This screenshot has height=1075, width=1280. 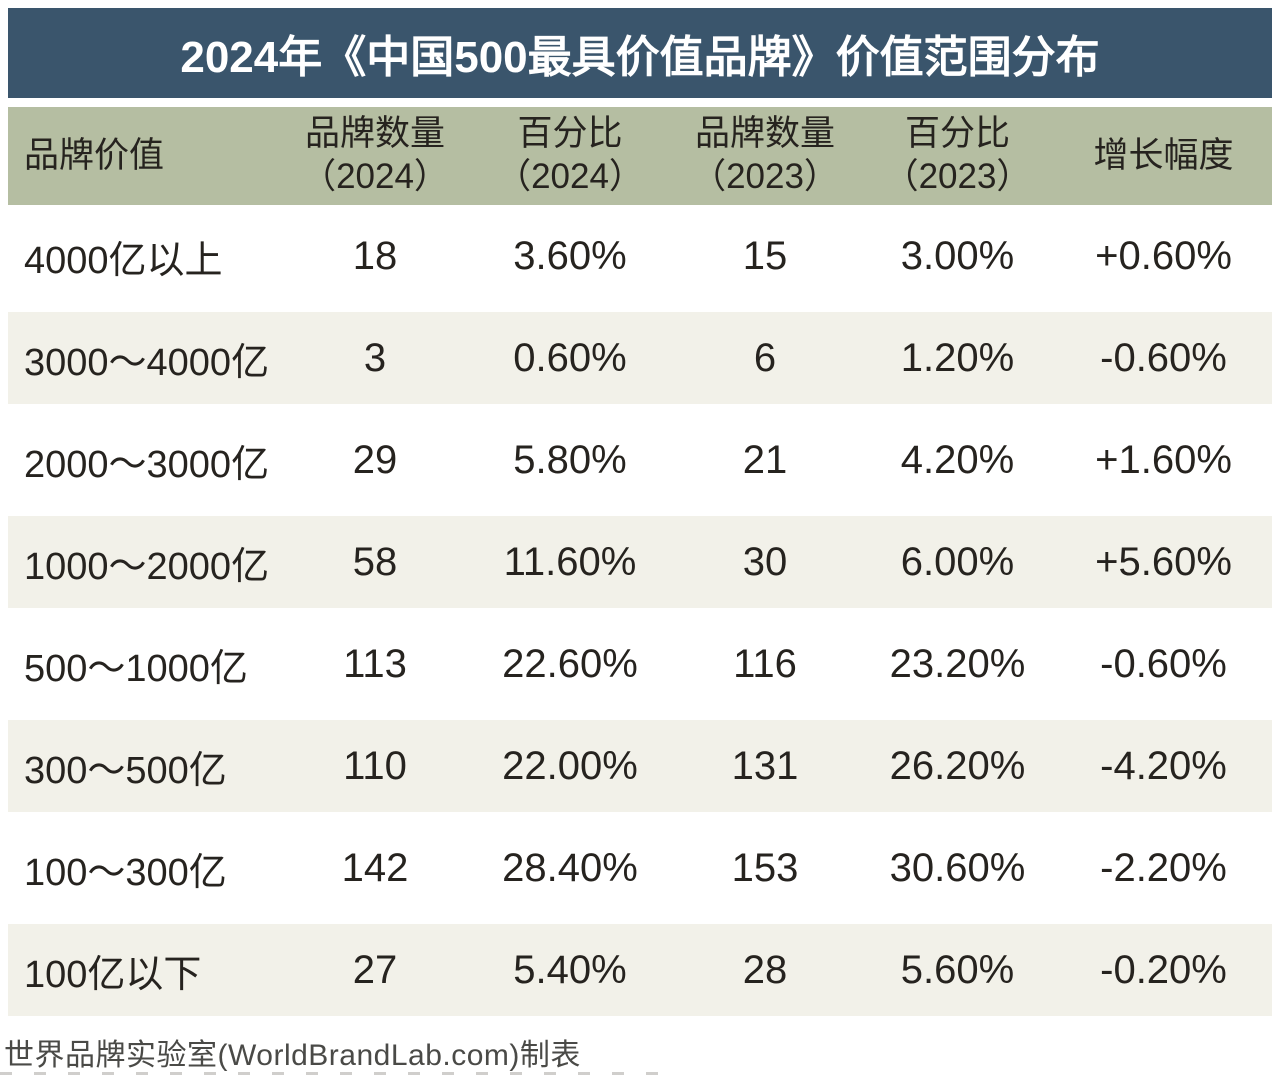 What do you see at coordinates (957, 561) in the screenshot?
I see `cell-percent-2023: 6.00%` at bounding box center [957, 561].